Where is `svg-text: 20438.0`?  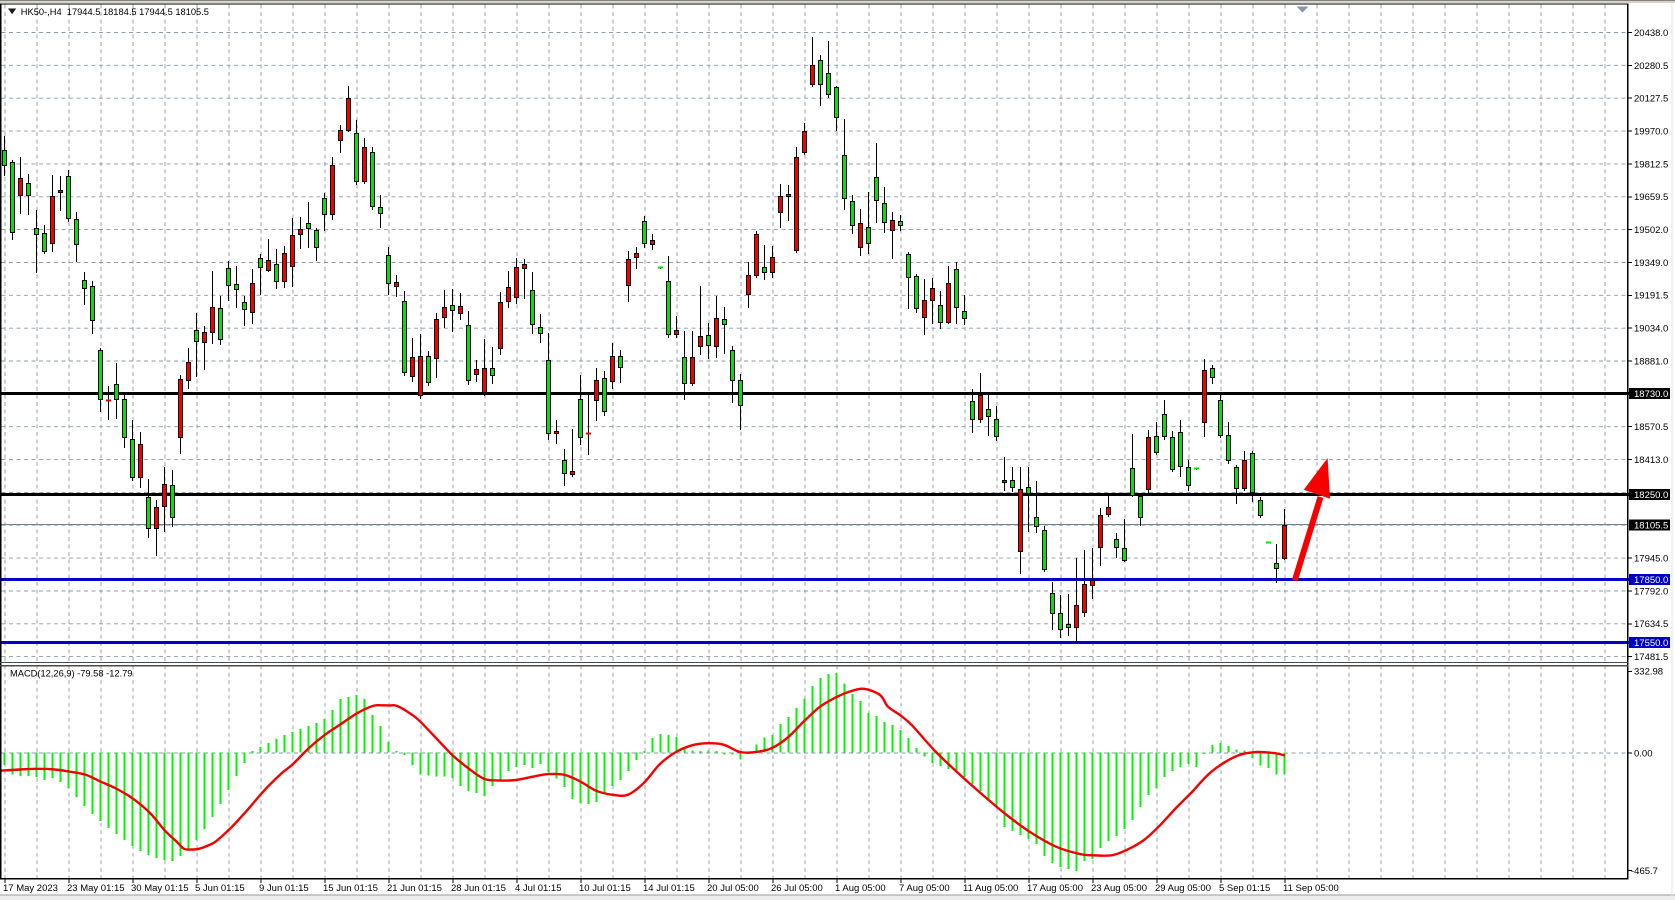
svg-text: 20438.0 is located at coordinates (1651, 33).